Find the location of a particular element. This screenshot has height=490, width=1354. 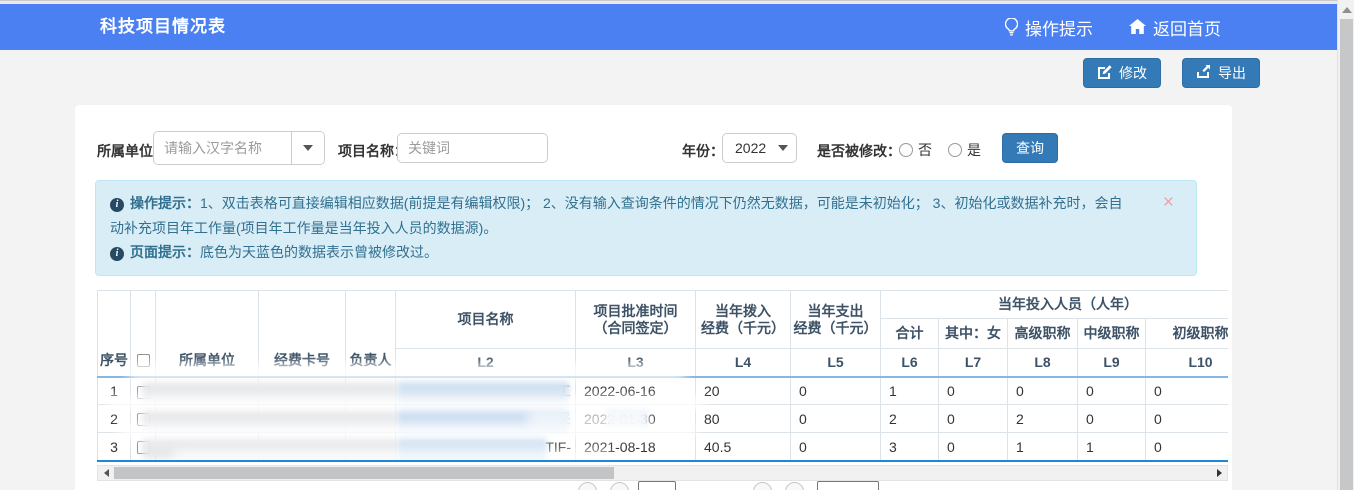

cell-female: 0 is located at coordinates (973, 390).